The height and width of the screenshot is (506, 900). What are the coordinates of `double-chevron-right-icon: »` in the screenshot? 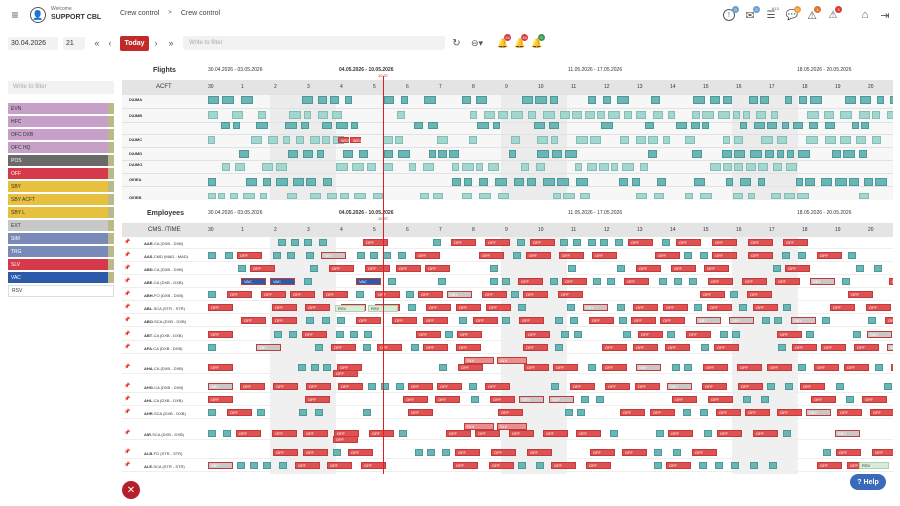 It's located at (171, 43).